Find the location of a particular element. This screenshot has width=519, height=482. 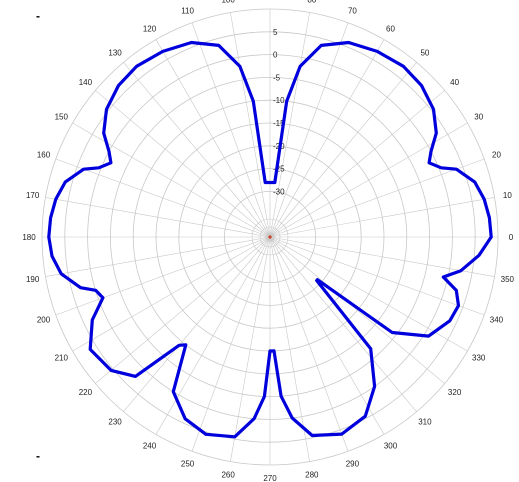

angle-tick-label: 70 is located at coordinates (352, 11).